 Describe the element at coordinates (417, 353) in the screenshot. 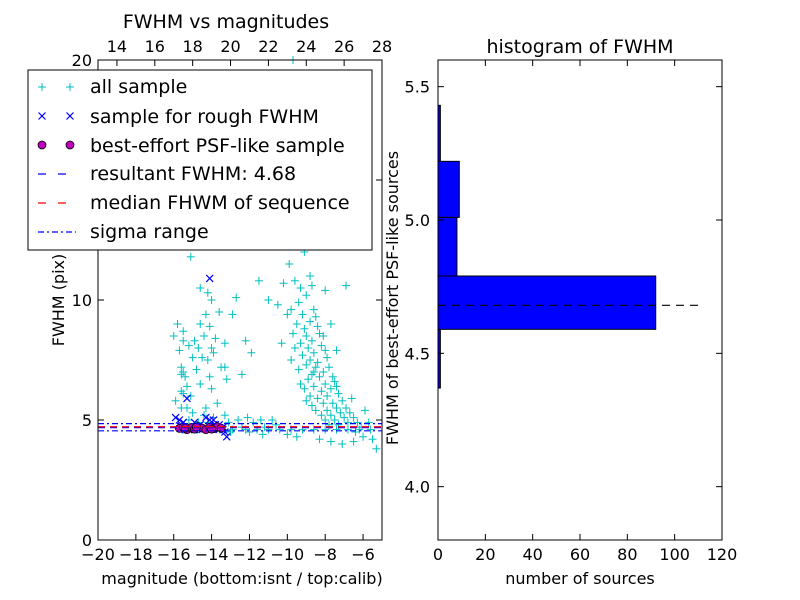

I see `histogram-y-tick-label: 4.5` at that location.